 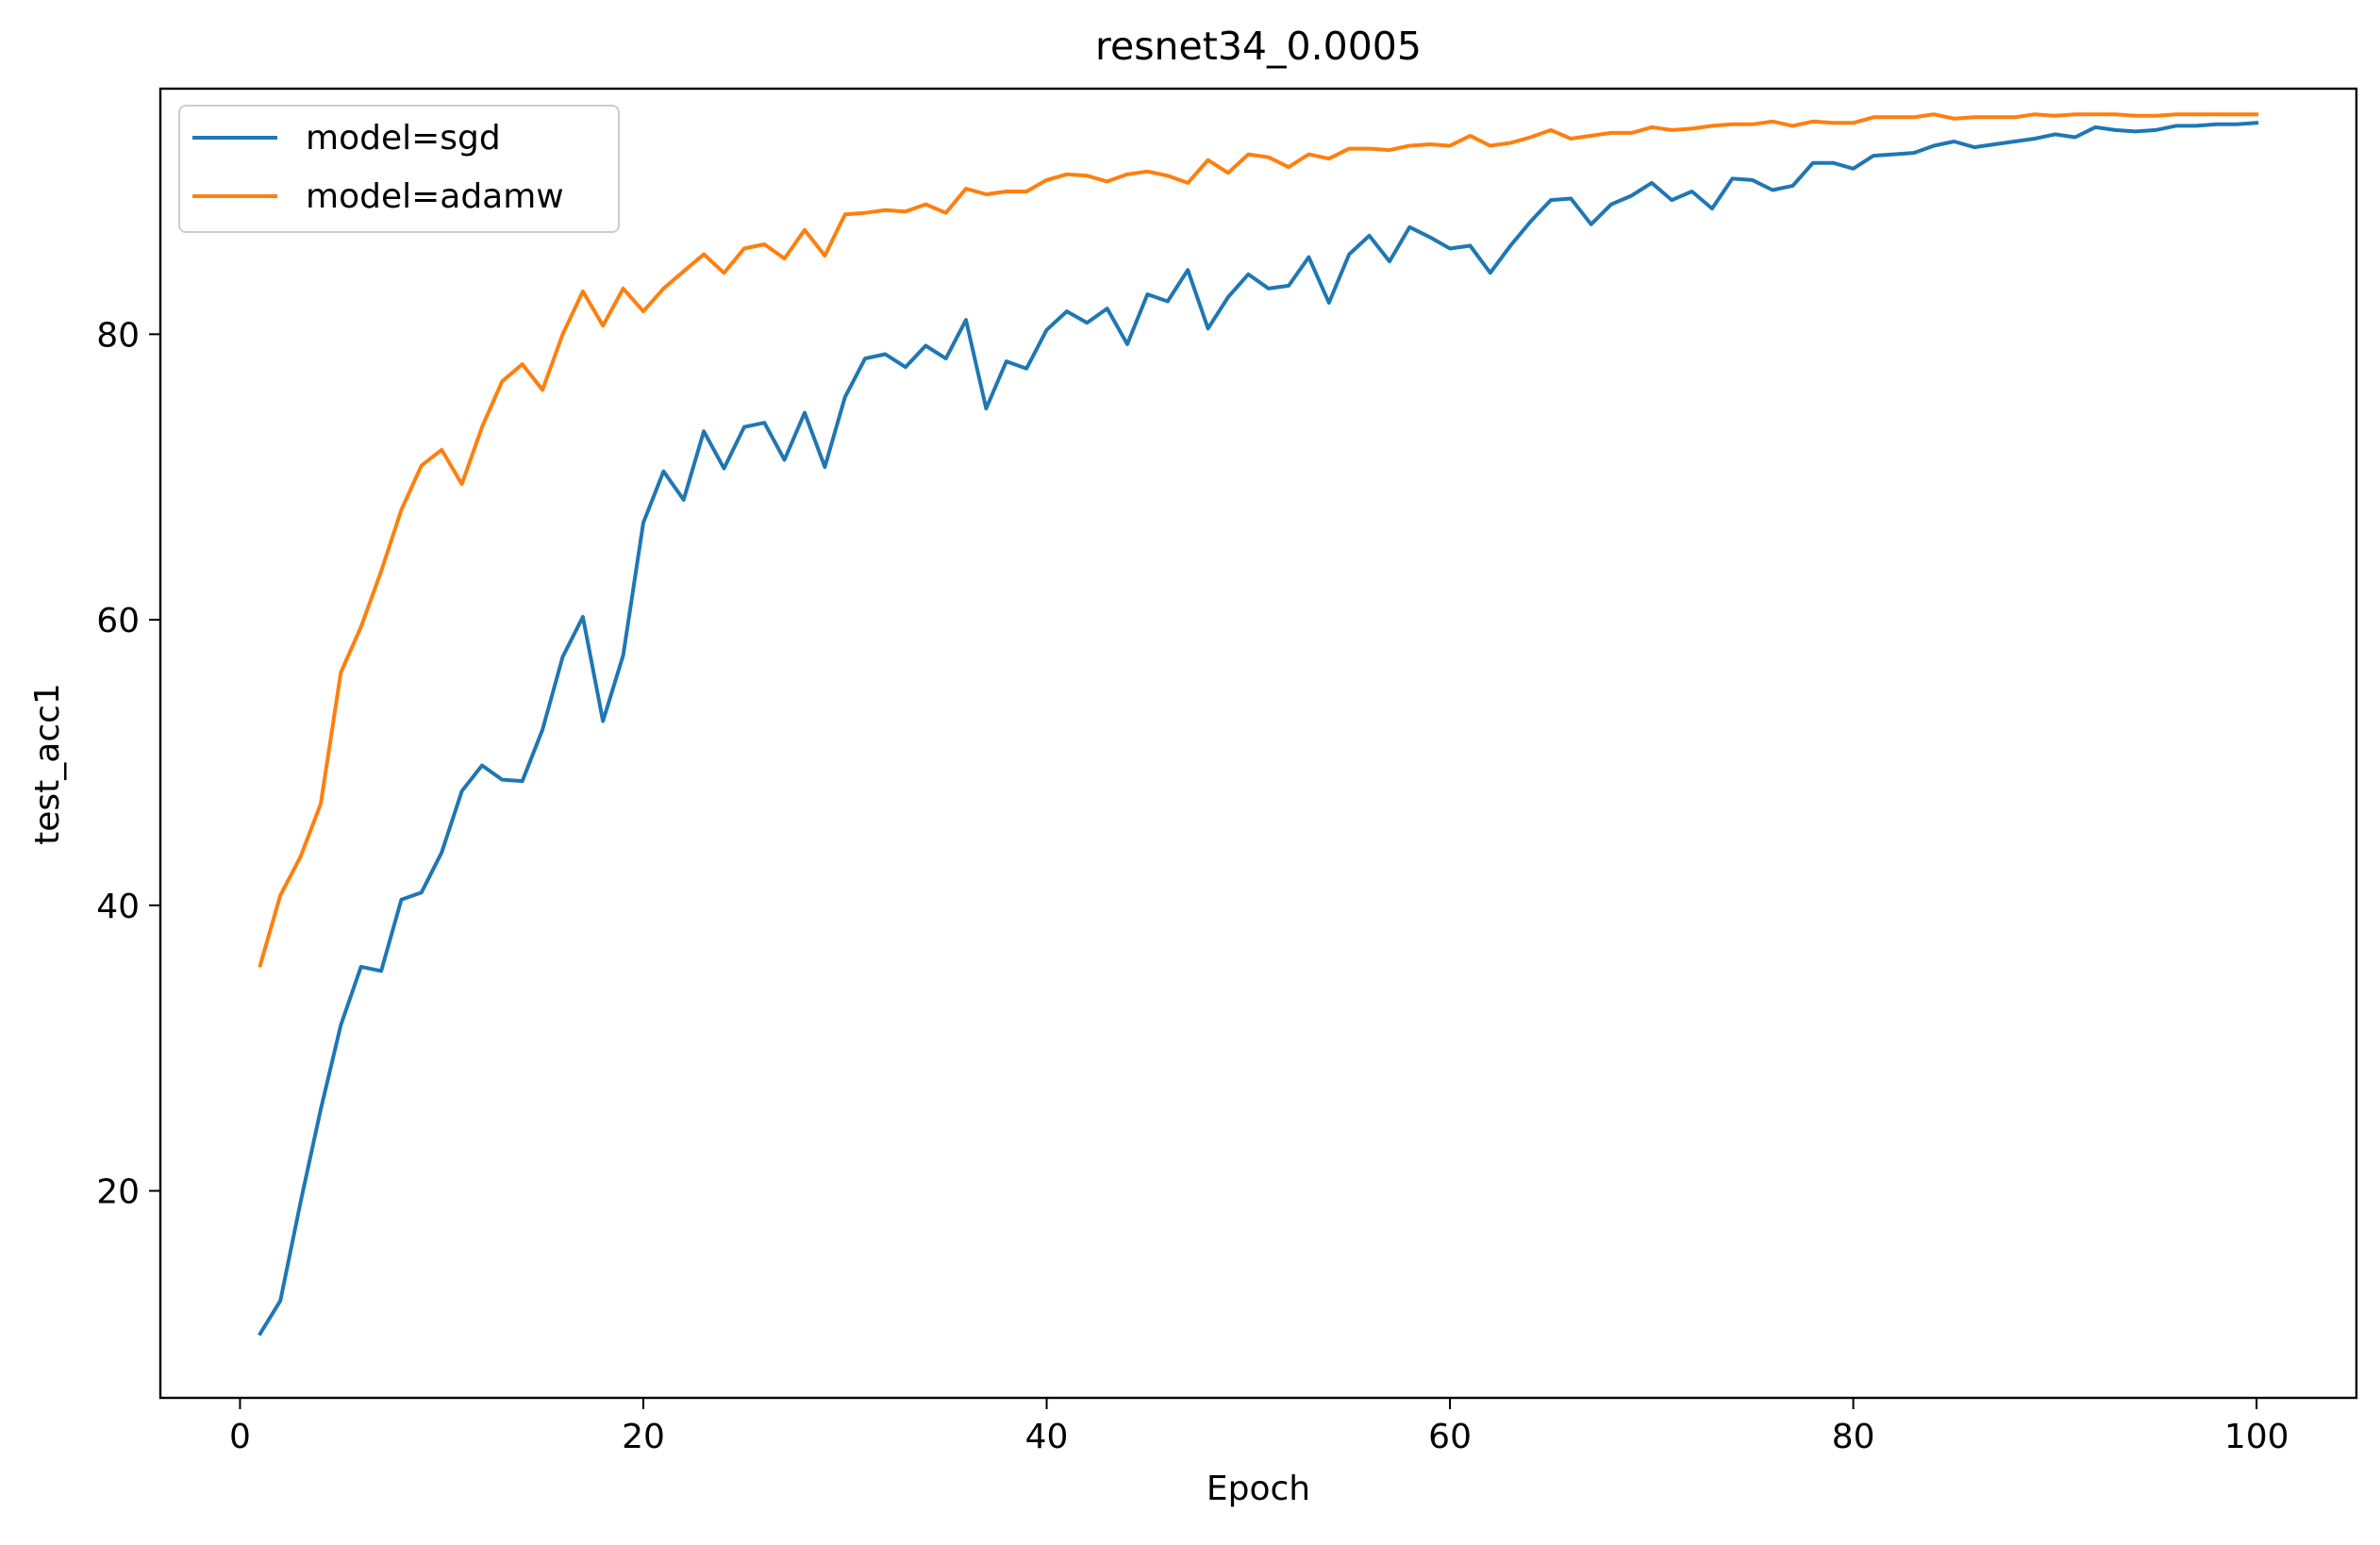 I want to click on legend-label-adamw: model=adamw, so click(x=435, y=197).